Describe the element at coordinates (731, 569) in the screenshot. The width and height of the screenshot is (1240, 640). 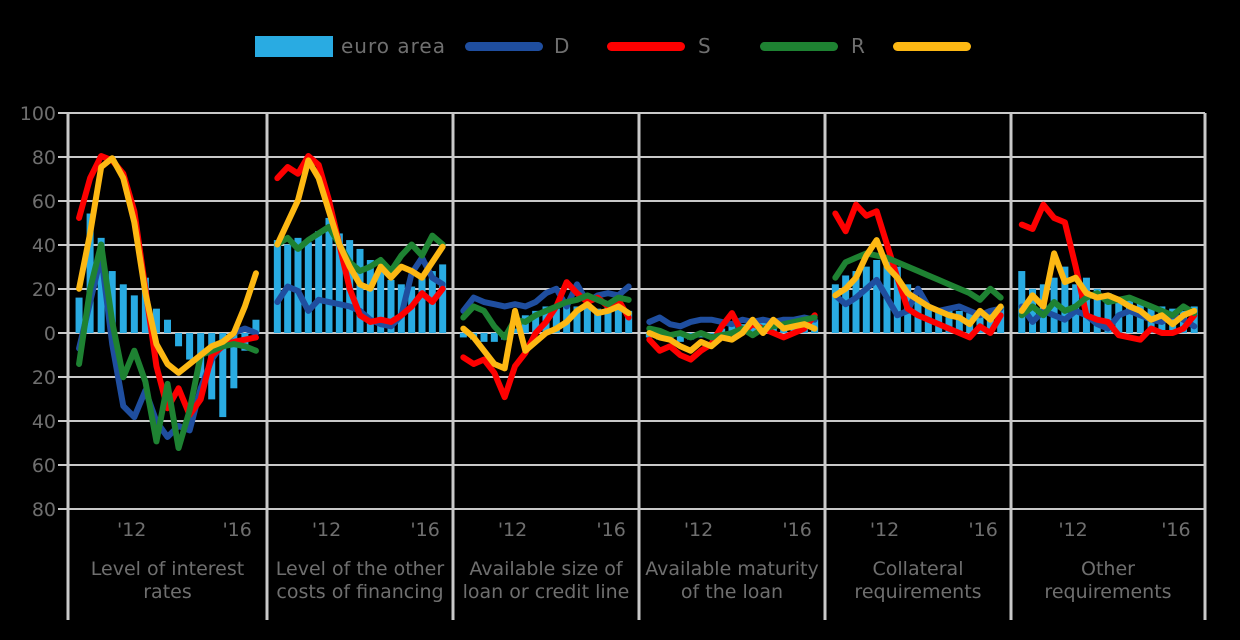
I see `panel-title: Available maturity` at that location.